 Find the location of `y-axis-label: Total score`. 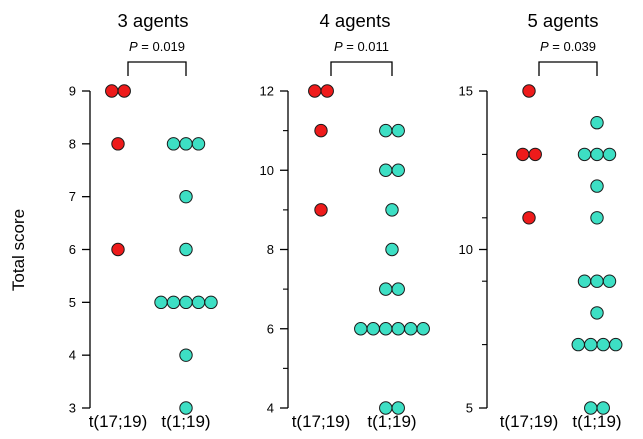

y-axis-label: Total score is located at coordinates (18, 250).